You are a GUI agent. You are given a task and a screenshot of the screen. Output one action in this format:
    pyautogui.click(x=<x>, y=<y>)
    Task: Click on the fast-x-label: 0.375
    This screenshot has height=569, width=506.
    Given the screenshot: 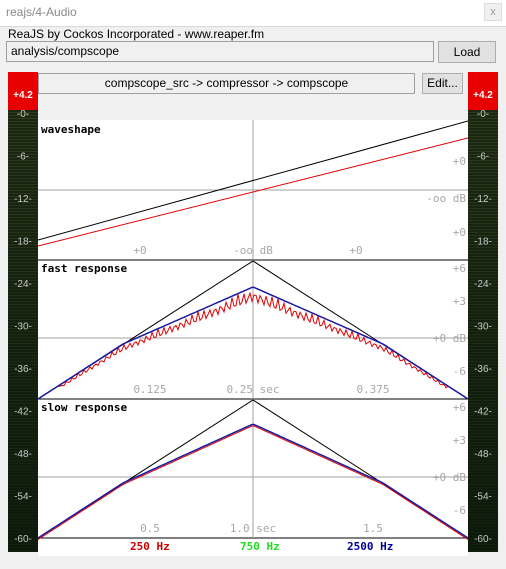 What is the action you would take?
    pyautogui.click(x=372, y=389)
    